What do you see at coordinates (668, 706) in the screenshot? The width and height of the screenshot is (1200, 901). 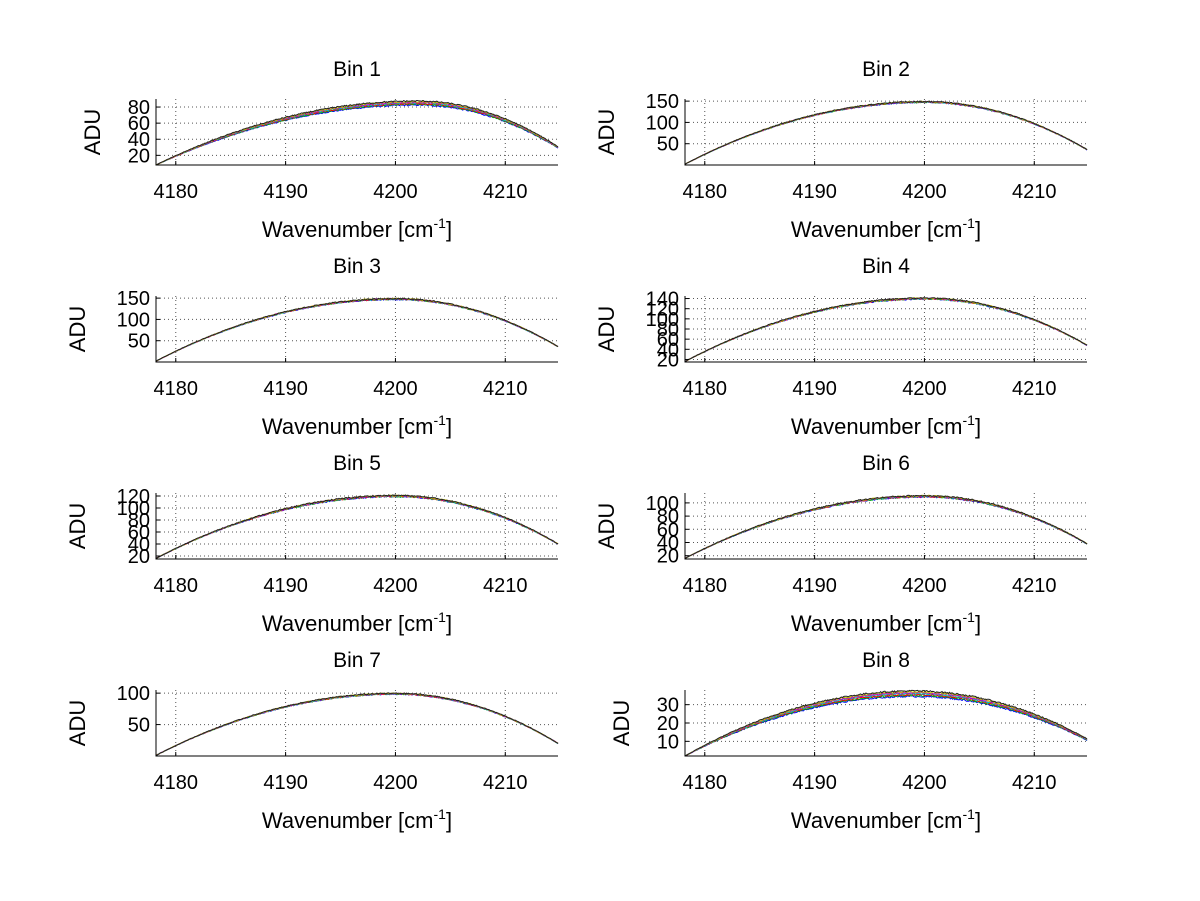 I see `y-tick-label: 30` at bounding box center [668, 706].